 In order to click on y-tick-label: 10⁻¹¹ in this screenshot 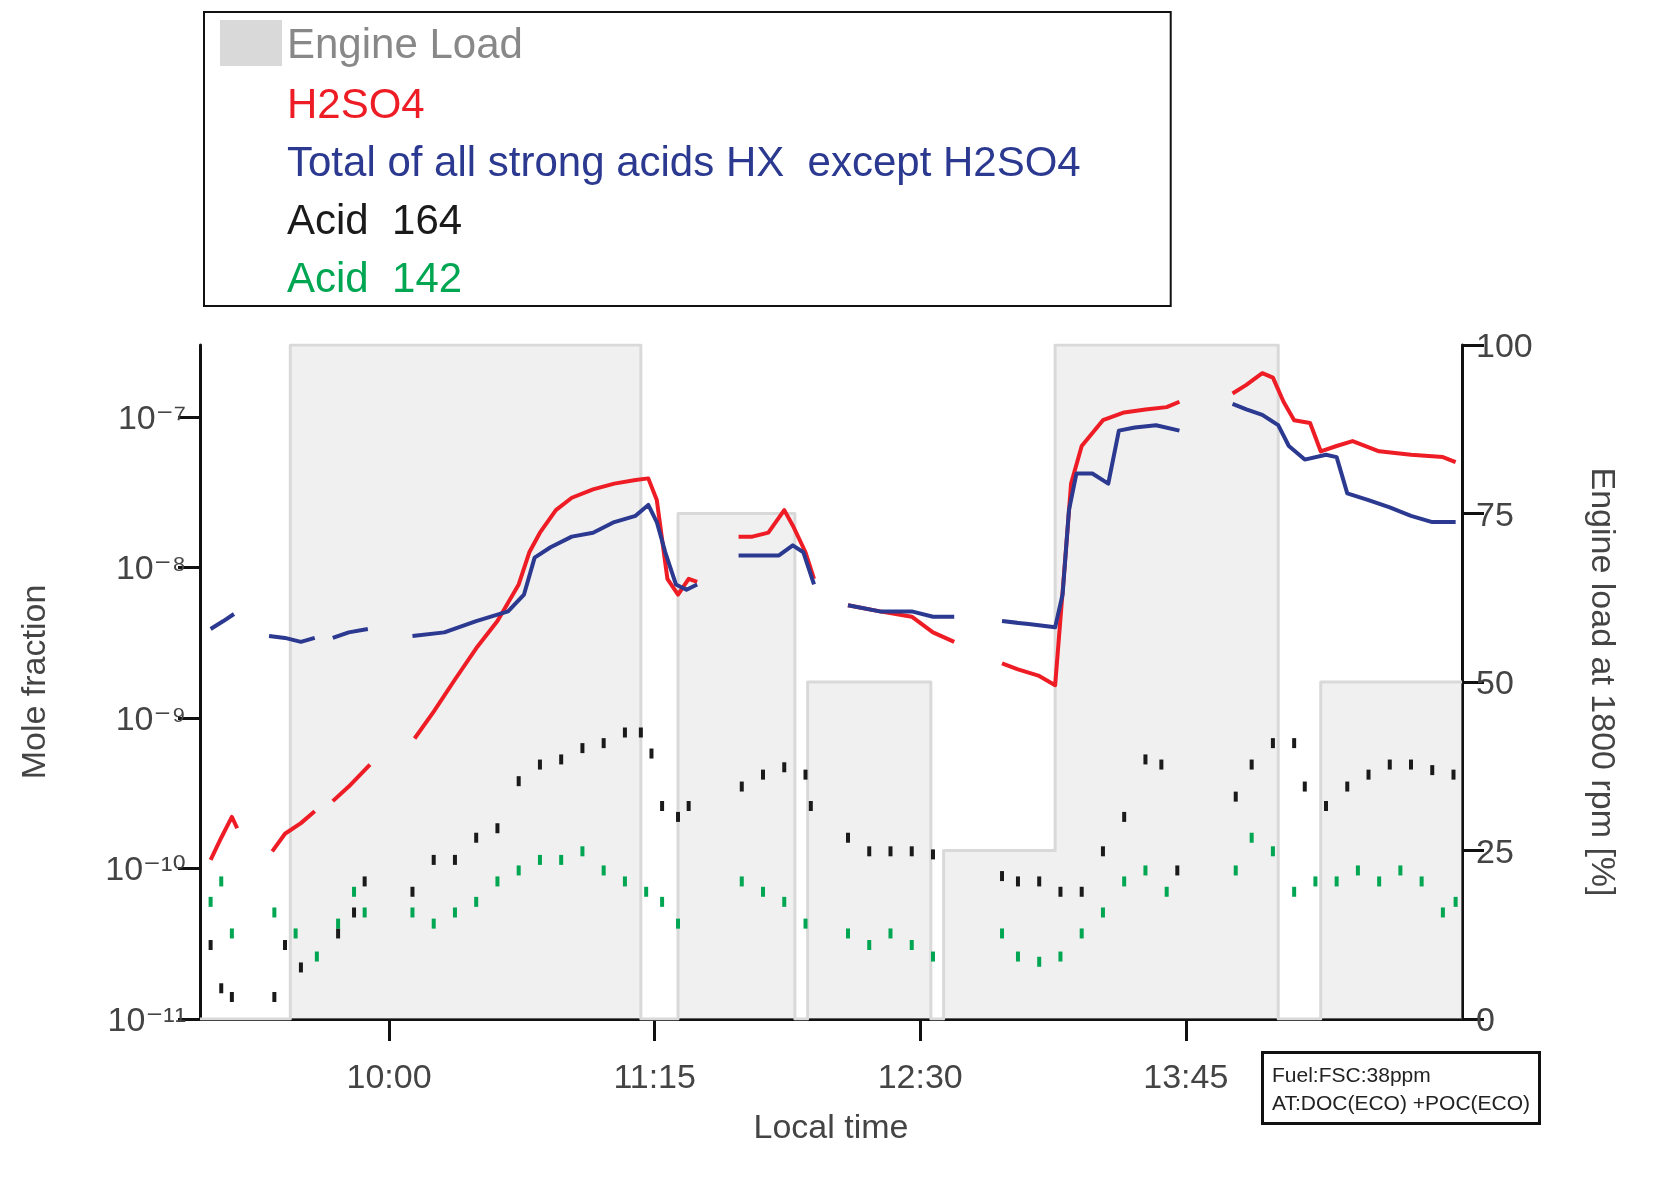, I will do `click(146, 1019)`.